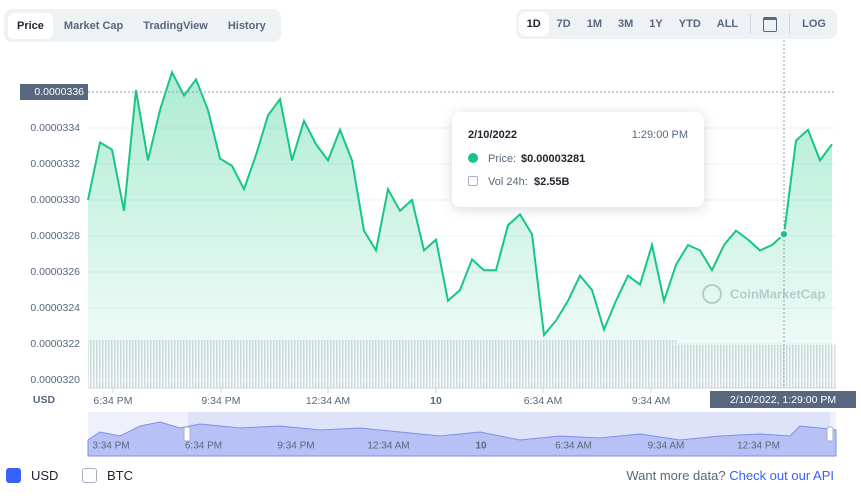 This screenshot has width=861, height=500. I want to click on usd-toggle: USD, so click(32, 475).